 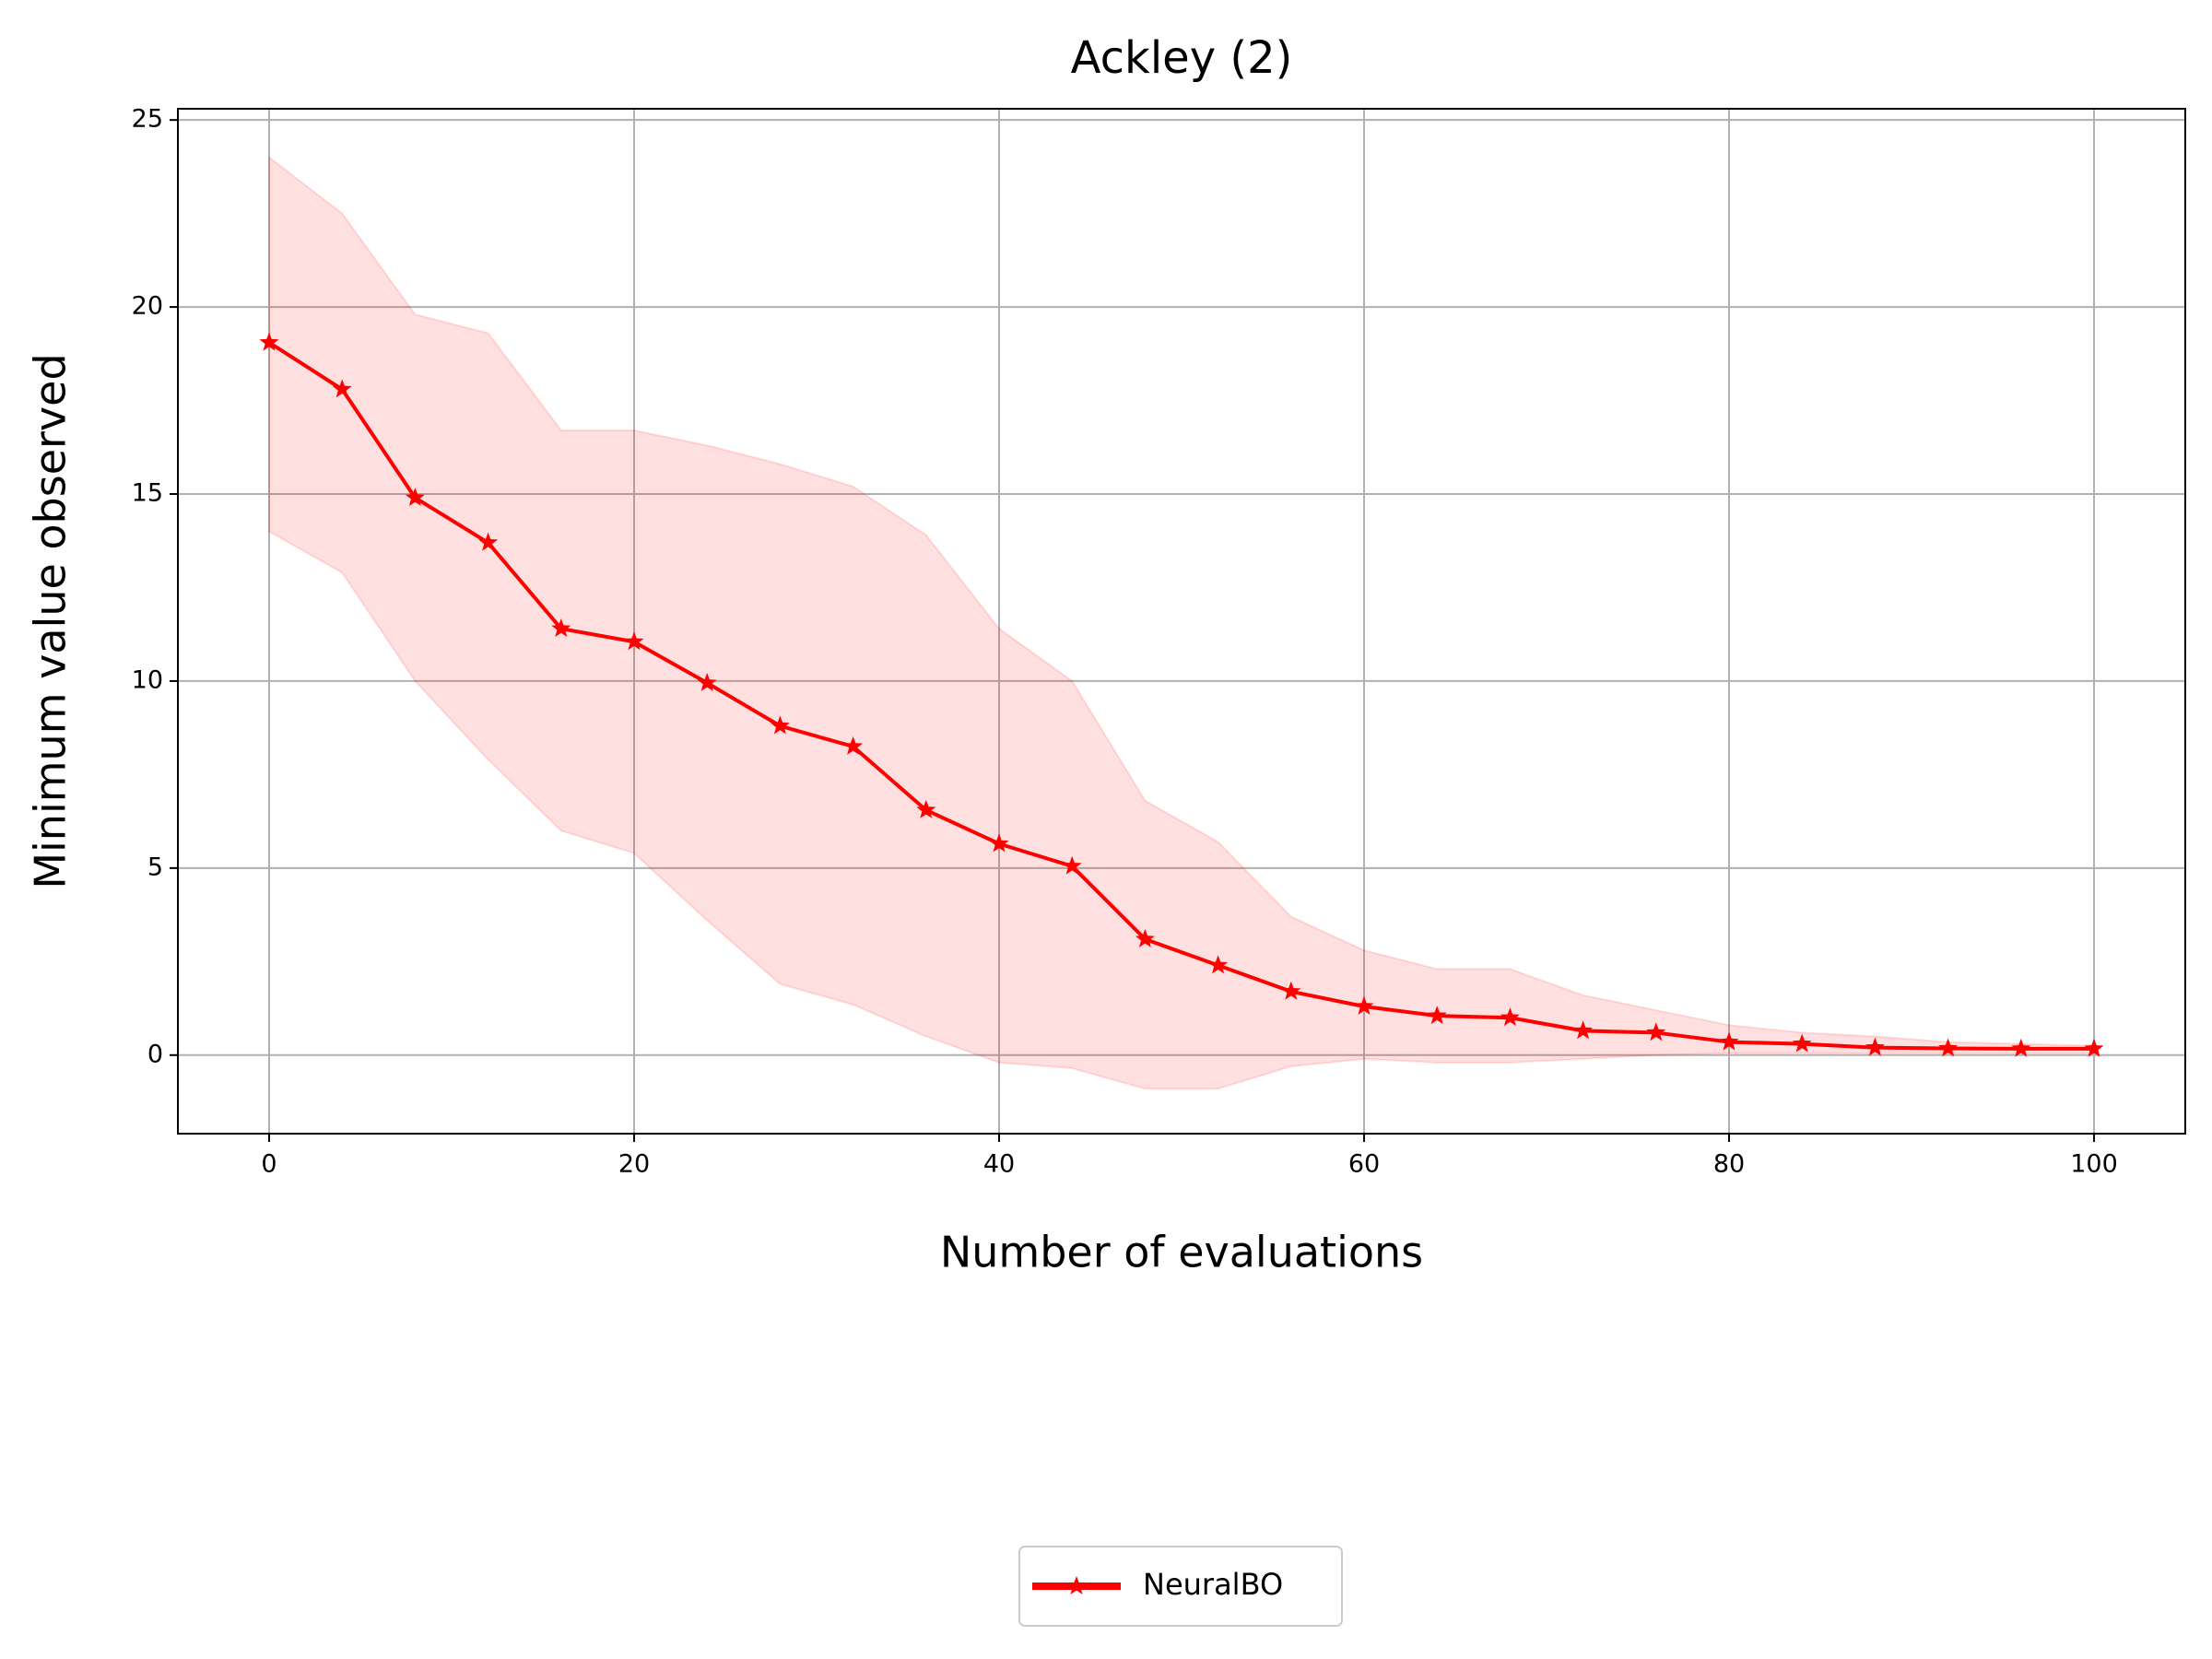 I want to click on x-tick-label: 0, so click(x=268, y=1164).